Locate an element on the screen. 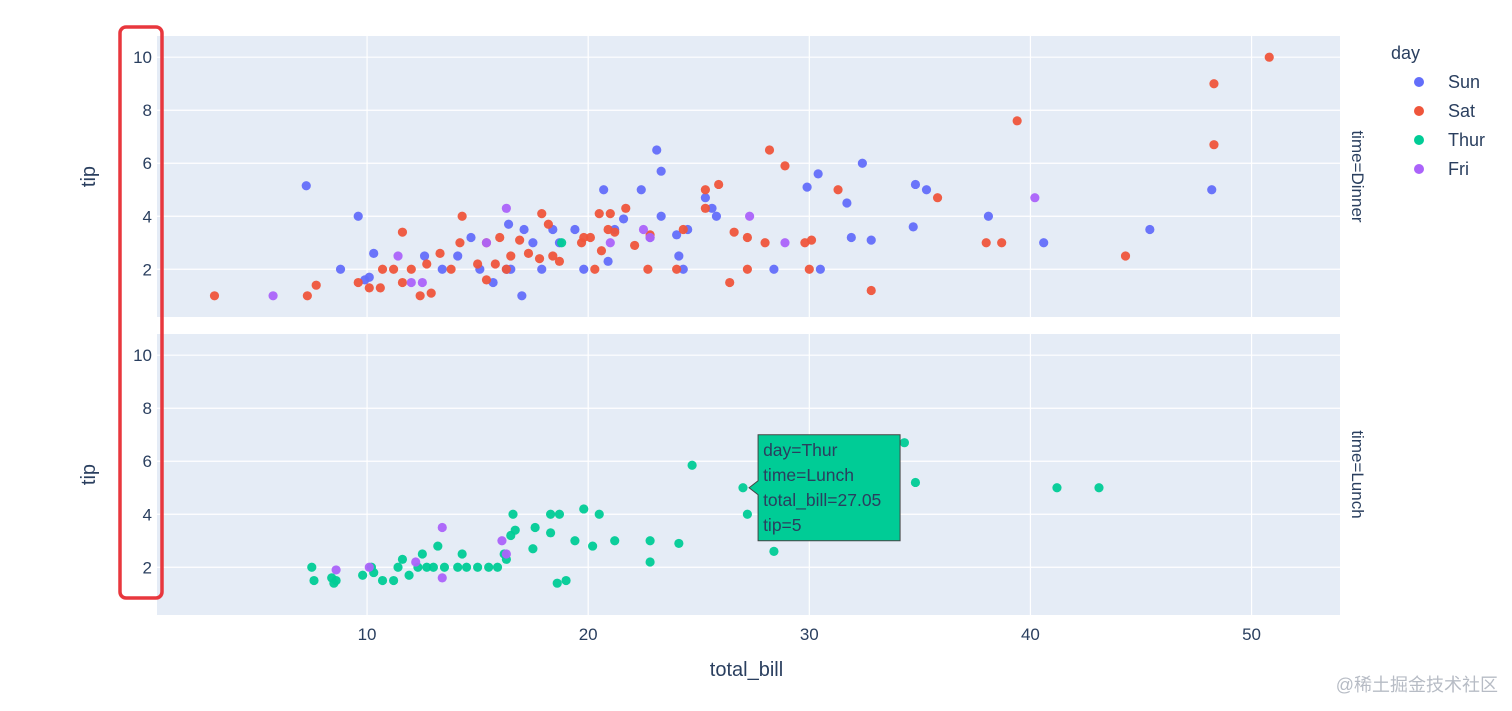  y-axis-title: tip is located at coordinates (89, 176).